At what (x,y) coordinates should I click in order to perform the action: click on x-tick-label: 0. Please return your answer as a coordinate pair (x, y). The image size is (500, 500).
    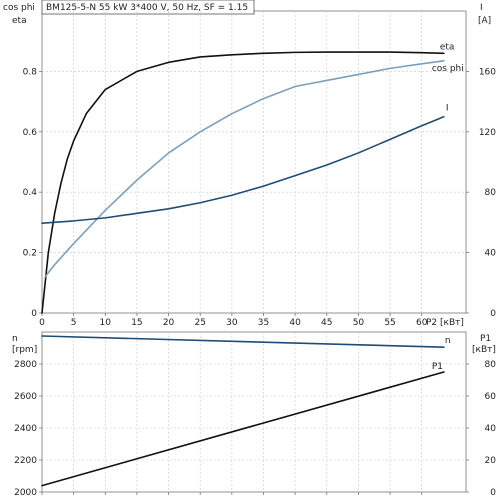
    Looking at the image, I should click on (42, 323).